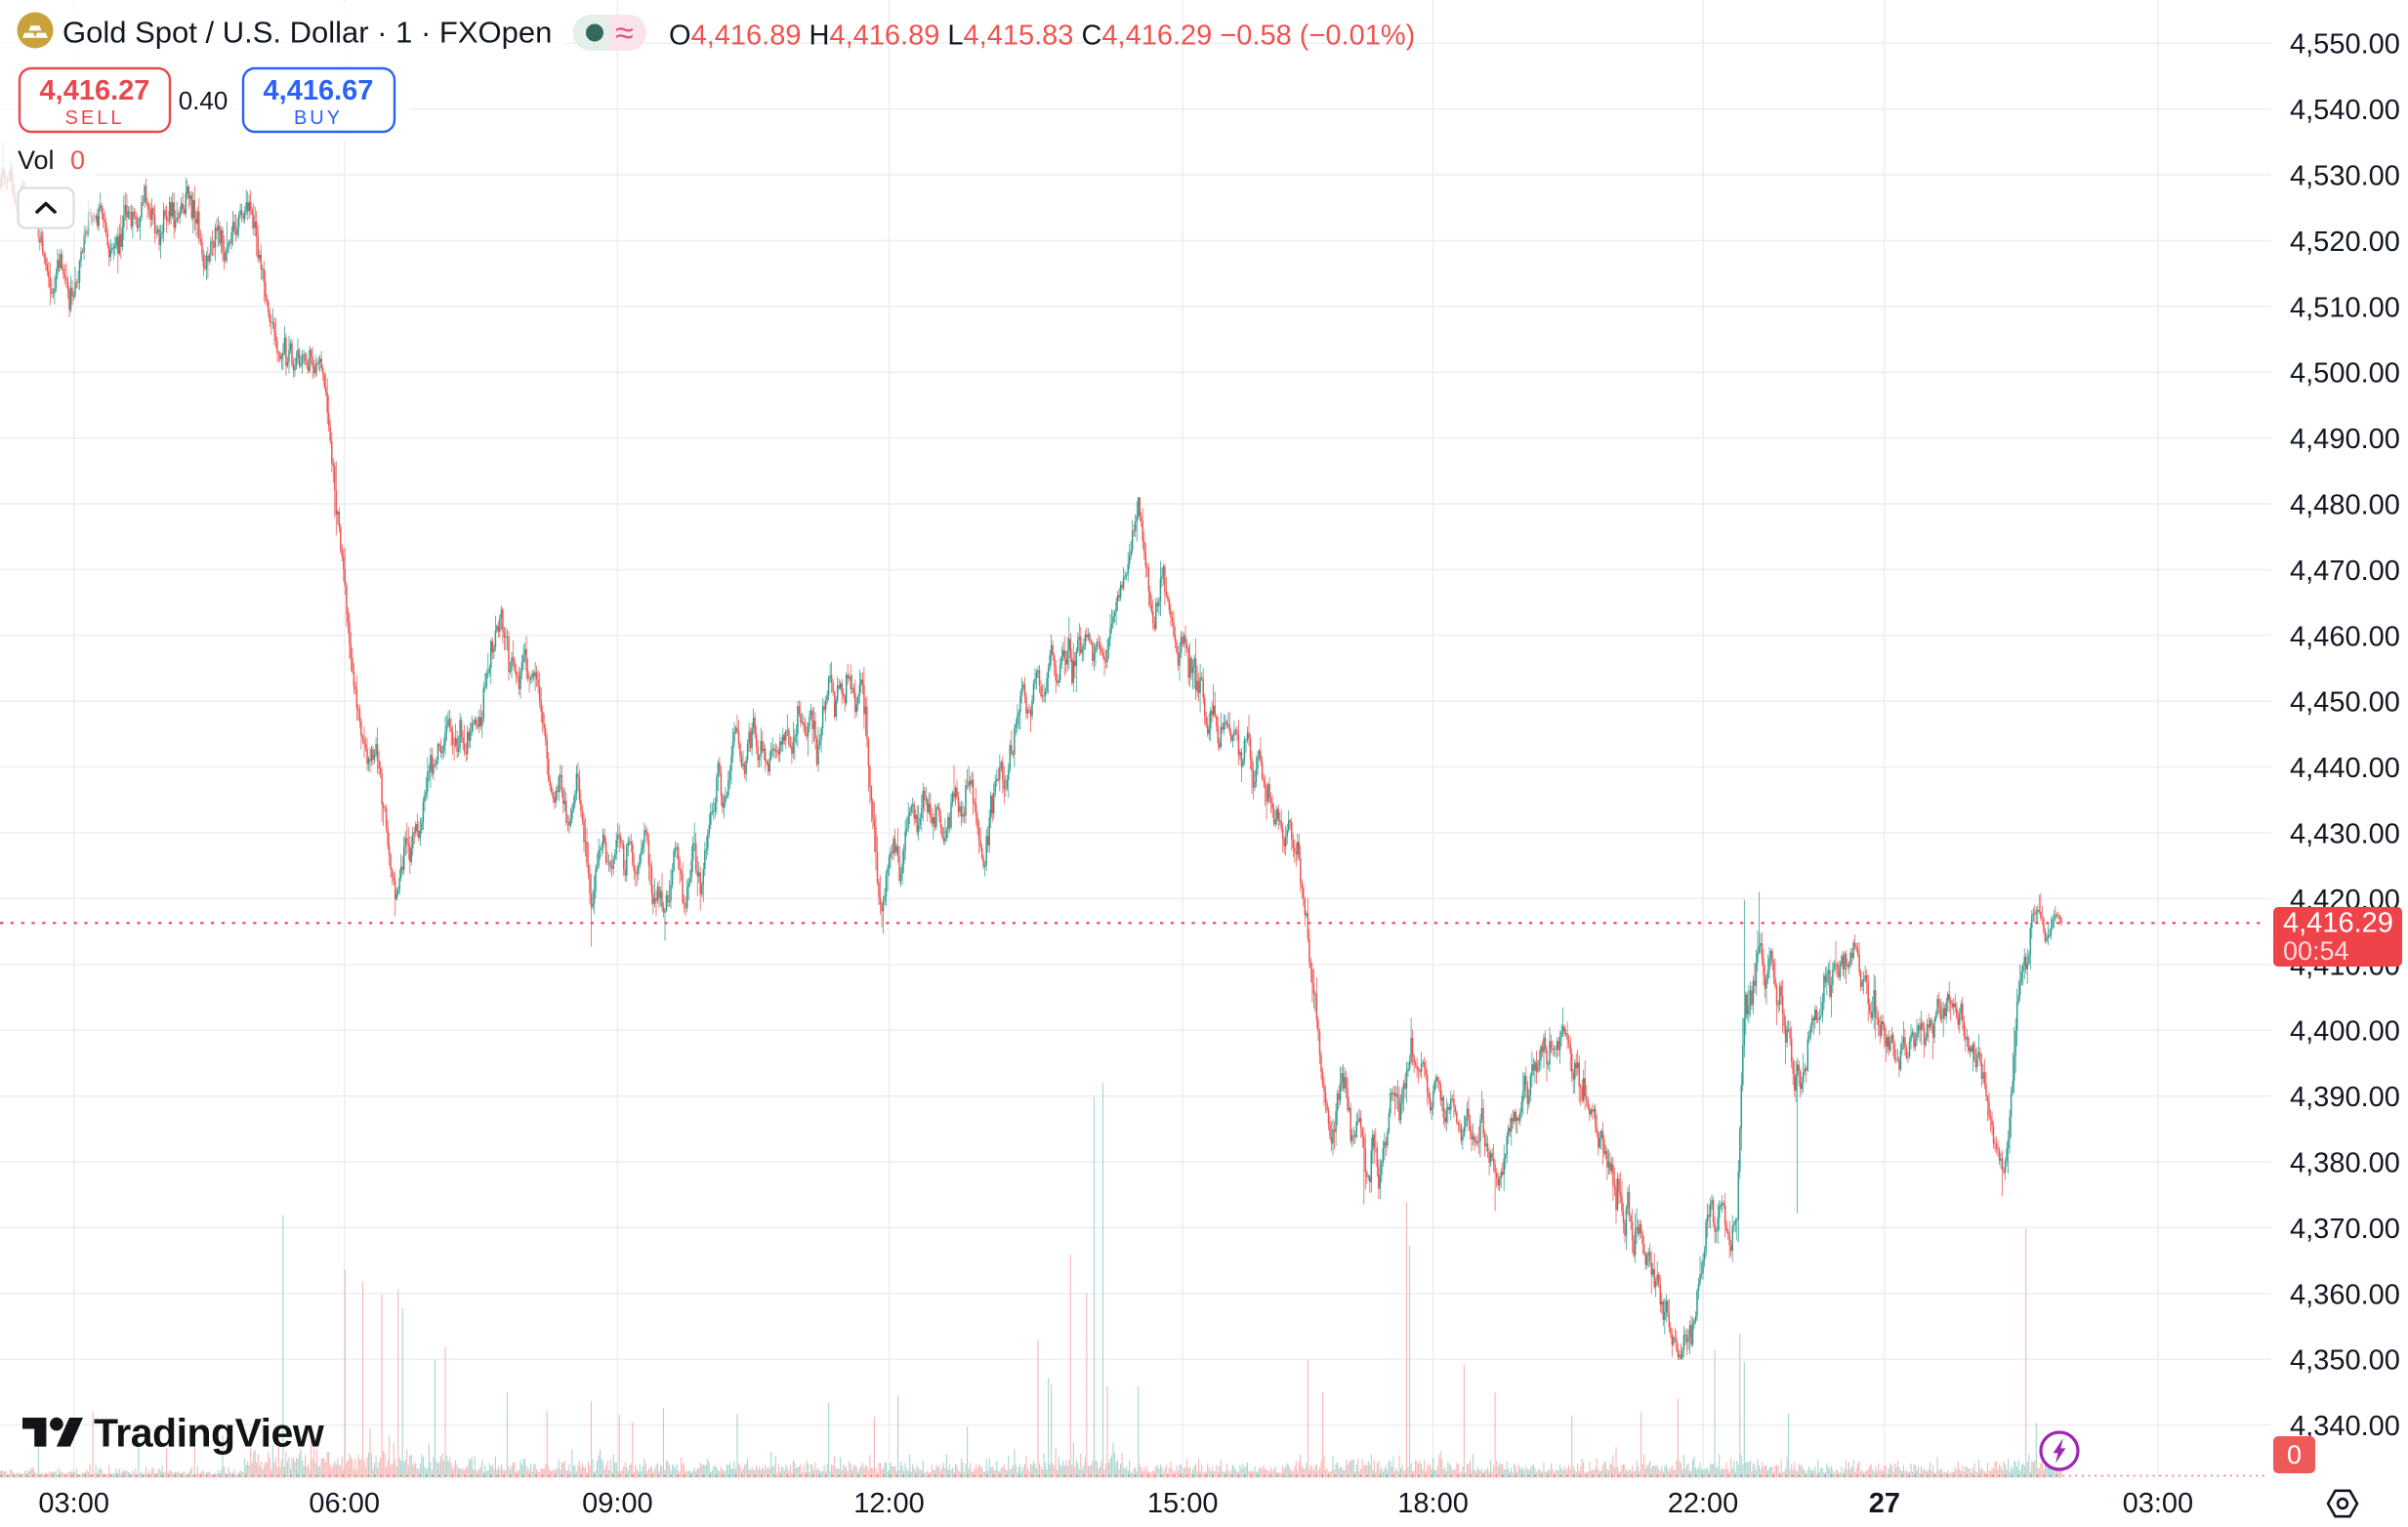 The image size is (2408, 1527). Describe the element at coordinates (37, 160) in the screenshot. I see `svg-text: Vol` at that location.